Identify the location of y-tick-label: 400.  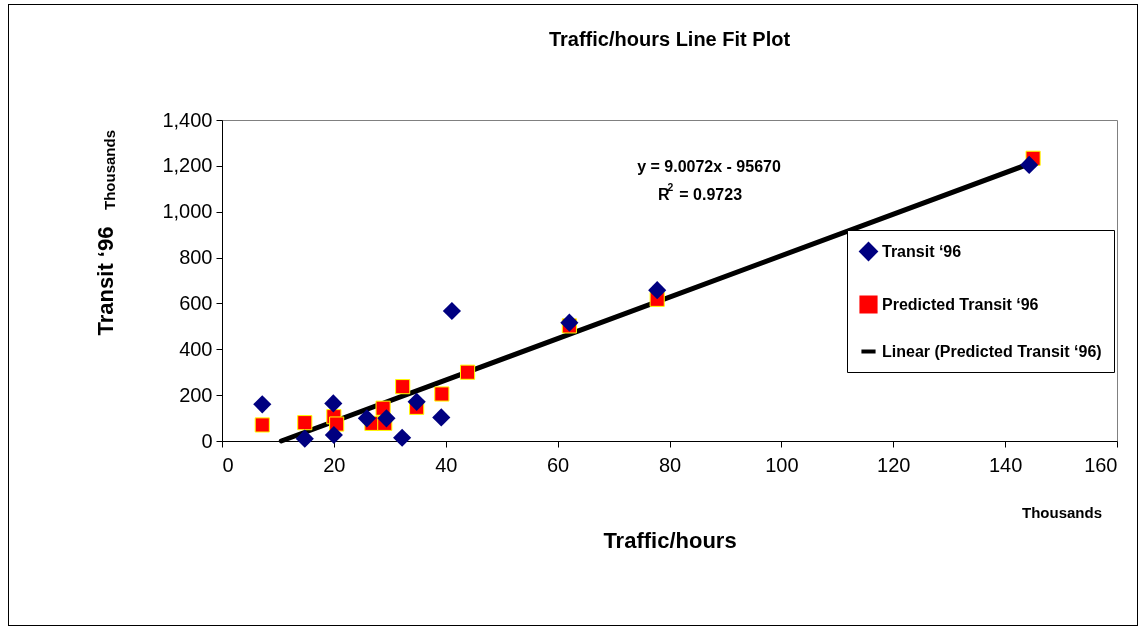
(196, 348).